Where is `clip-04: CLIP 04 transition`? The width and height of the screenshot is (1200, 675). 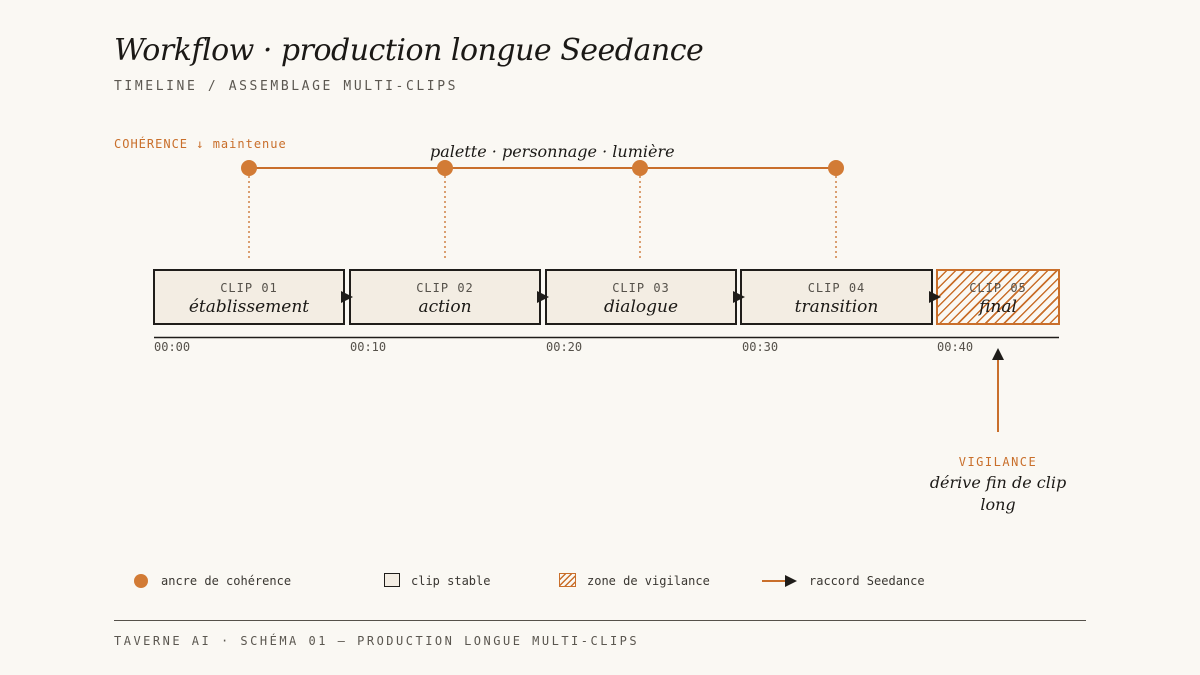
clip-04: CLIP 04 transition is located at coordinates (836, 297).